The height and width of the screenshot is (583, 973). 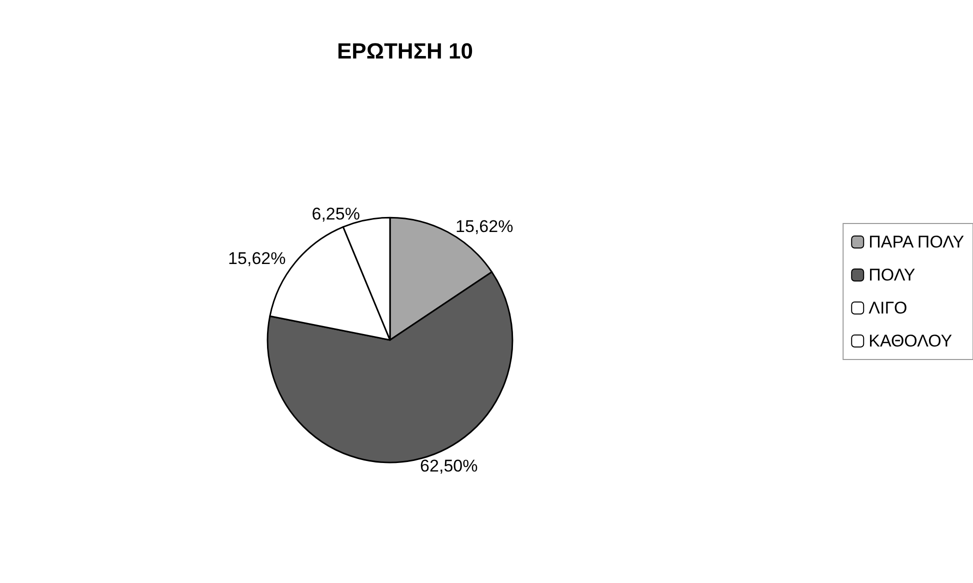 What do you see at coordinates (449, 466) in the screenshot?
I see `data-label: 62,50%` at bounding box center [449, 466].